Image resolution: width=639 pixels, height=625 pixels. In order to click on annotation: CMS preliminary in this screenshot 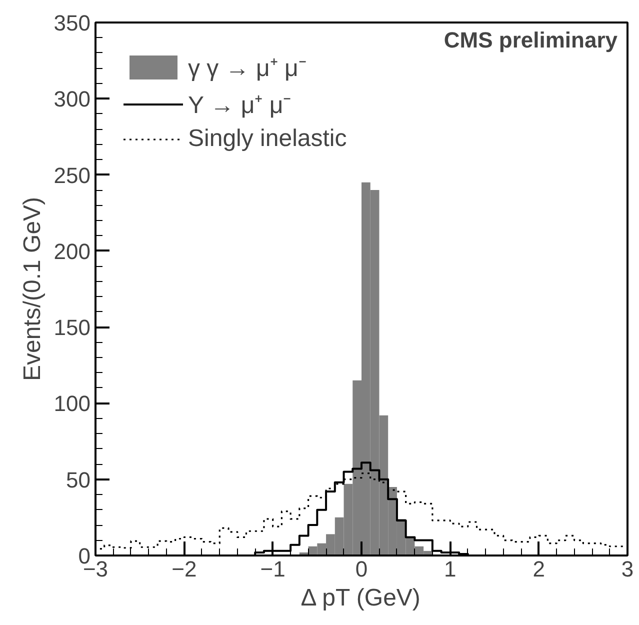, I will do `click(531, 40)`.